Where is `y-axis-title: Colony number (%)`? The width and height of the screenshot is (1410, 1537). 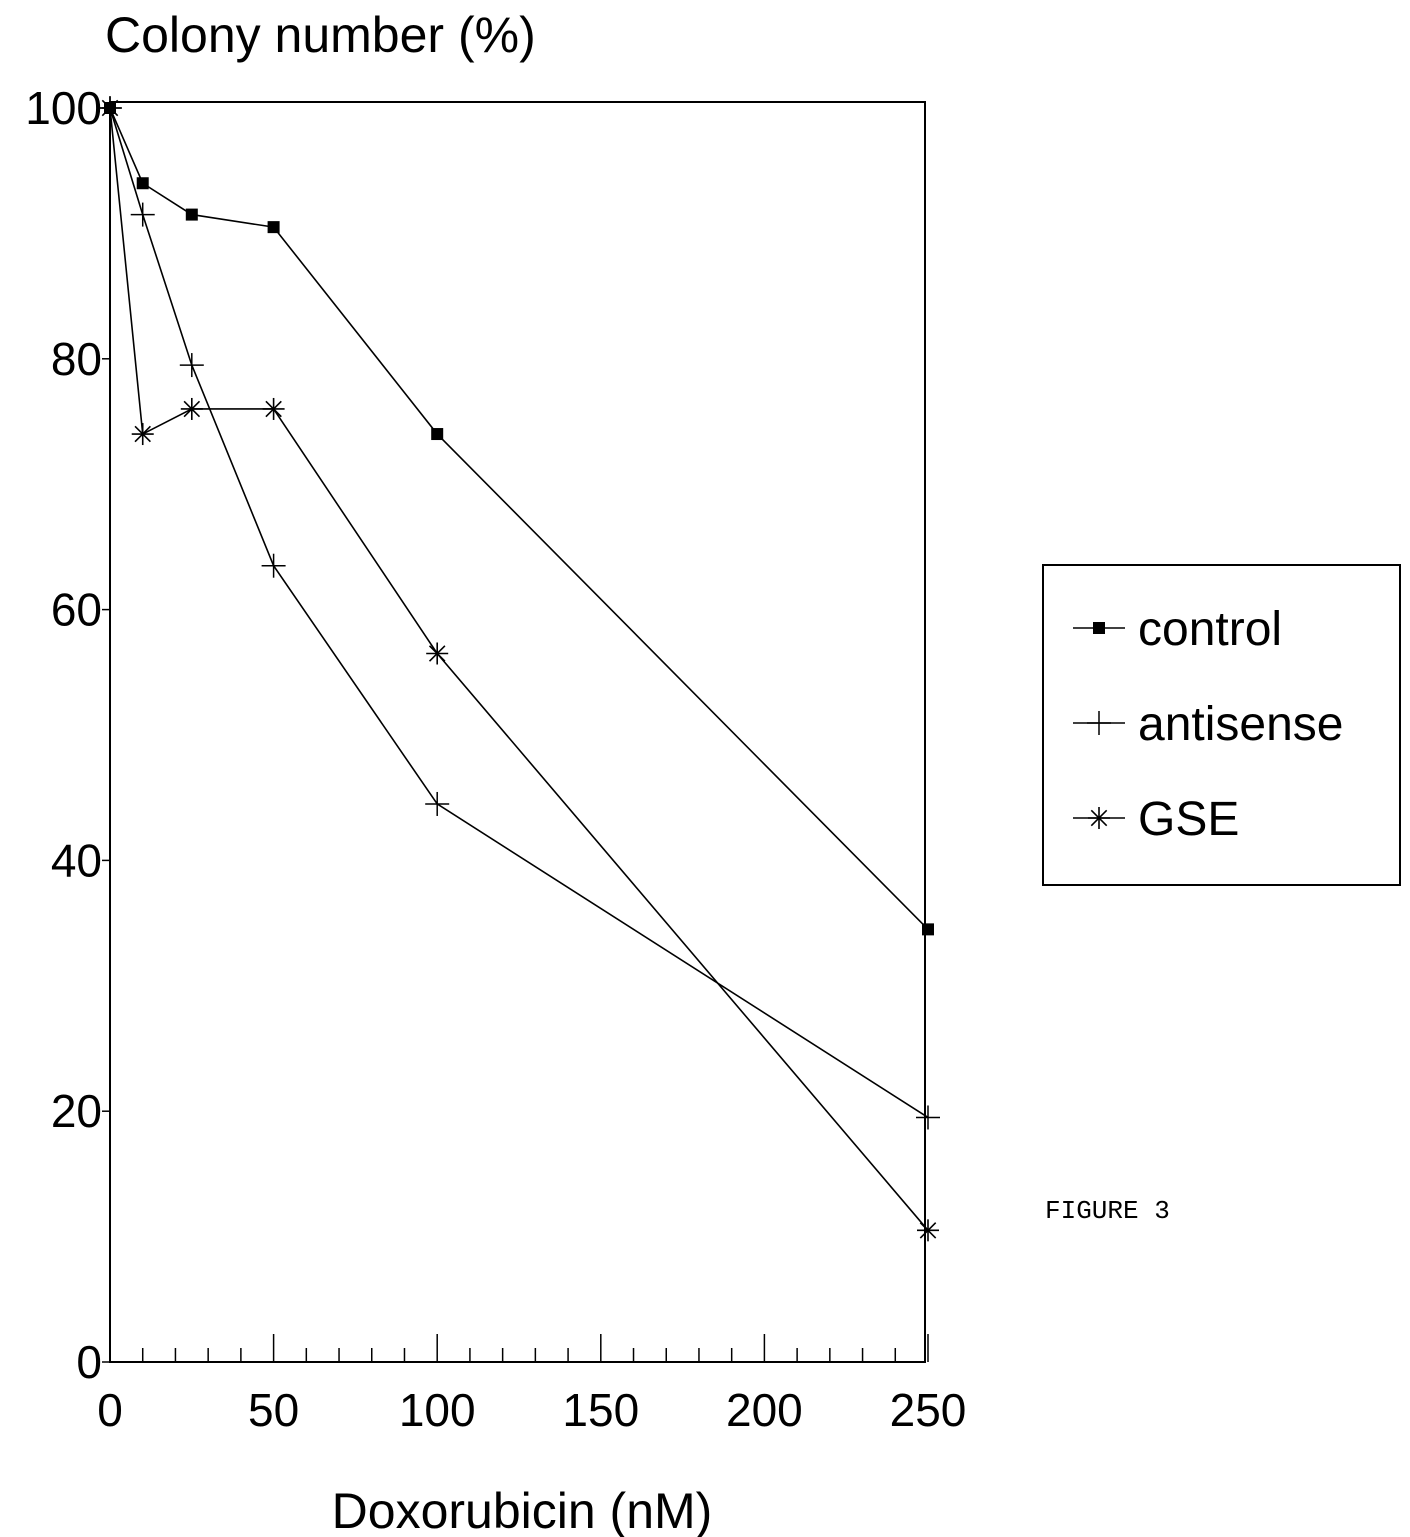 y-axis-title: Colony number (%) is located at coordinates (320, 35).